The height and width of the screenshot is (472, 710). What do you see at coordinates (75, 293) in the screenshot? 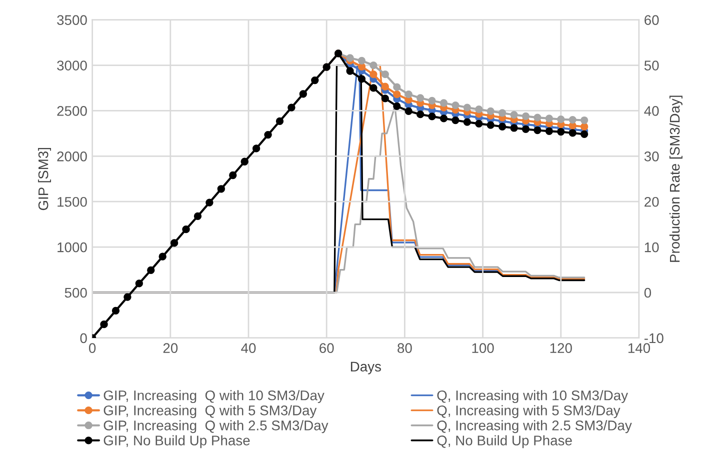
I see `y-tick-label: 500` at bounding box center [75, 293].